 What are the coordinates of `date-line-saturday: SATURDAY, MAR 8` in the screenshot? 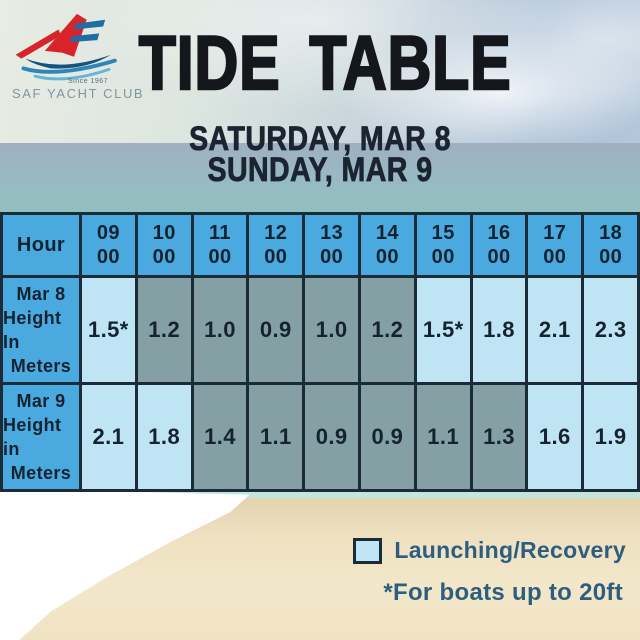 It's located at (320, 139).